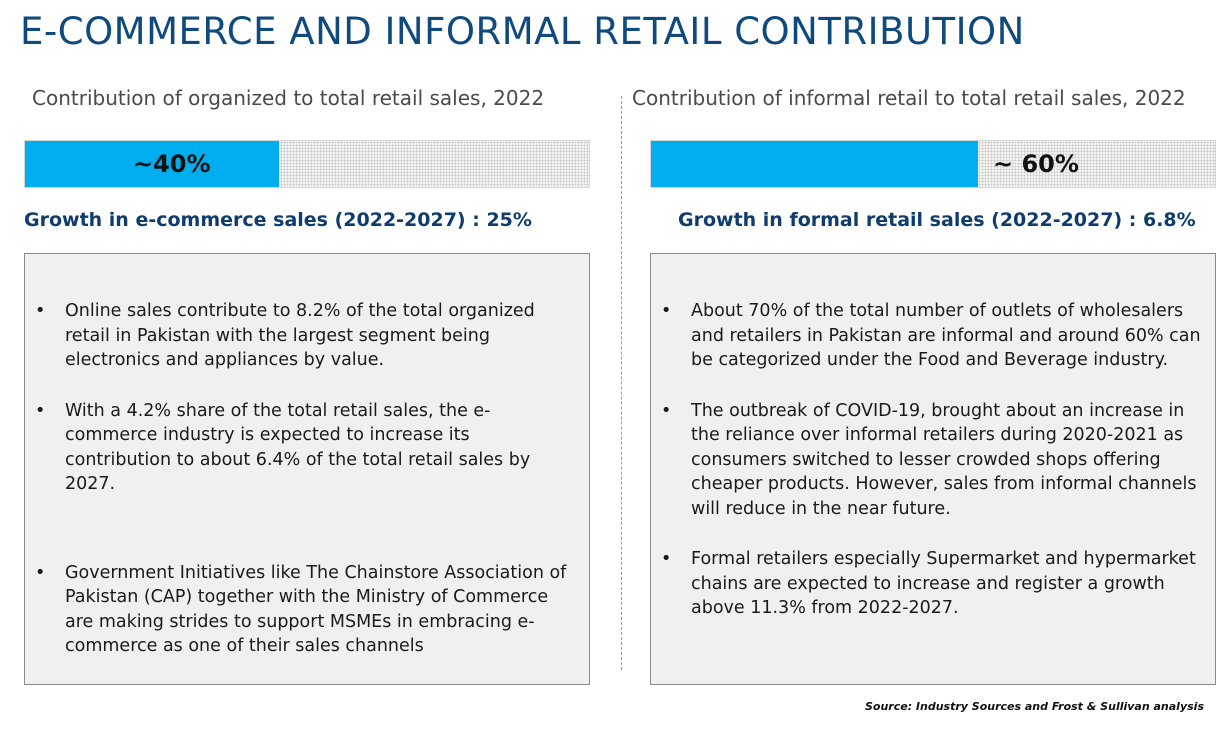 Image resolution: width=1232 pixels, height=741 pixels. I want to click on informal-share-bar: ~ 60%, so click(933, 164).